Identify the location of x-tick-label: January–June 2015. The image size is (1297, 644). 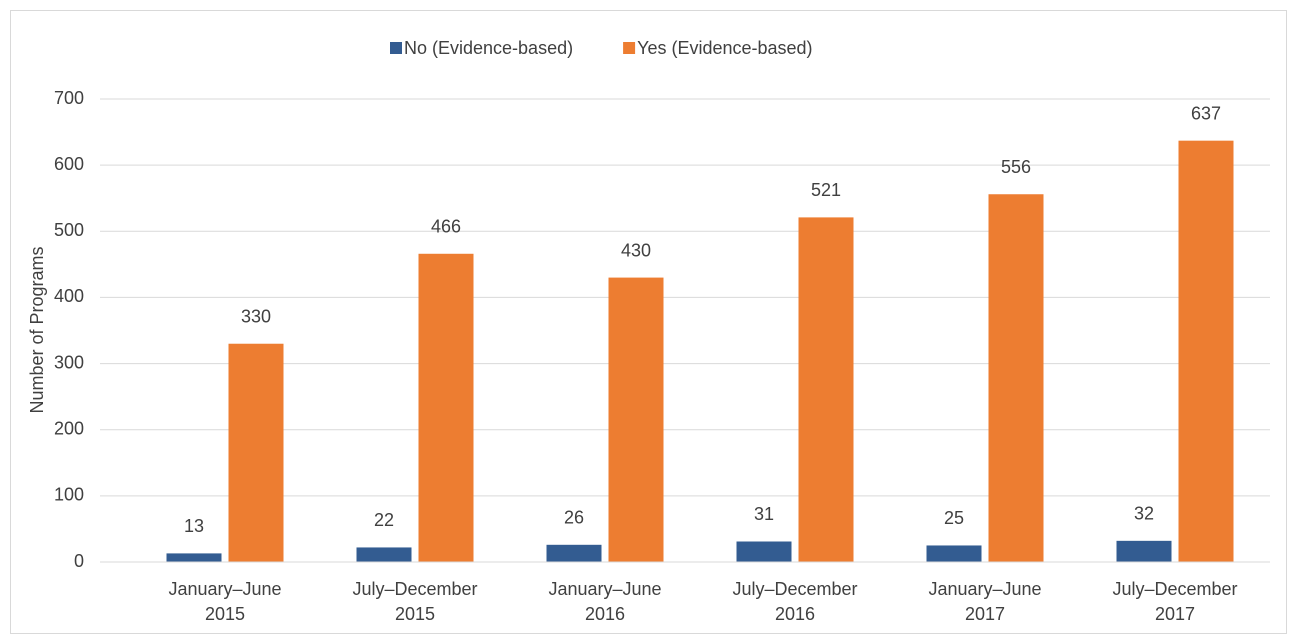
(224, 601).